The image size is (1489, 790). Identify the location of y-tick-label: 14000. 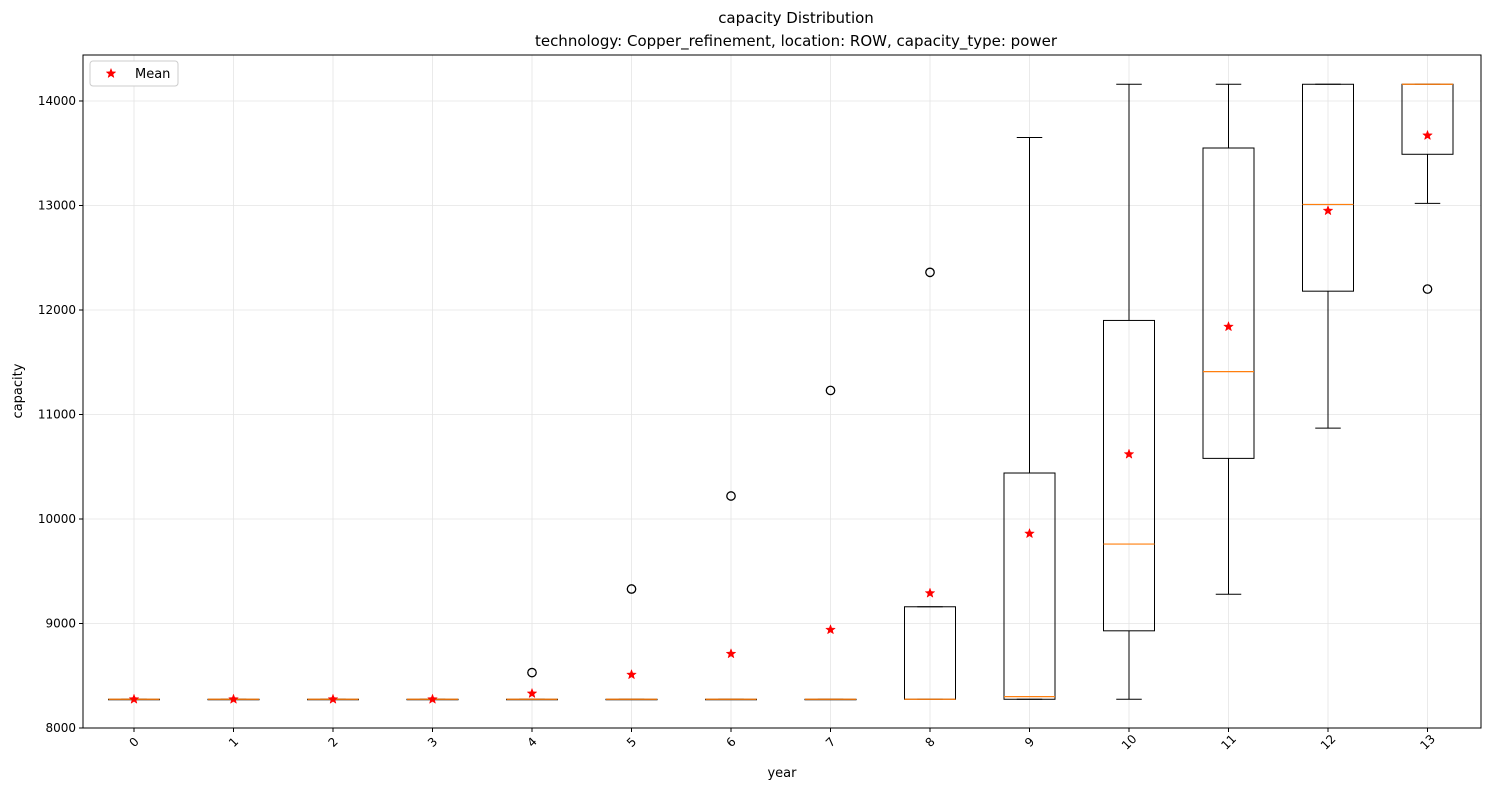
(57, 101).